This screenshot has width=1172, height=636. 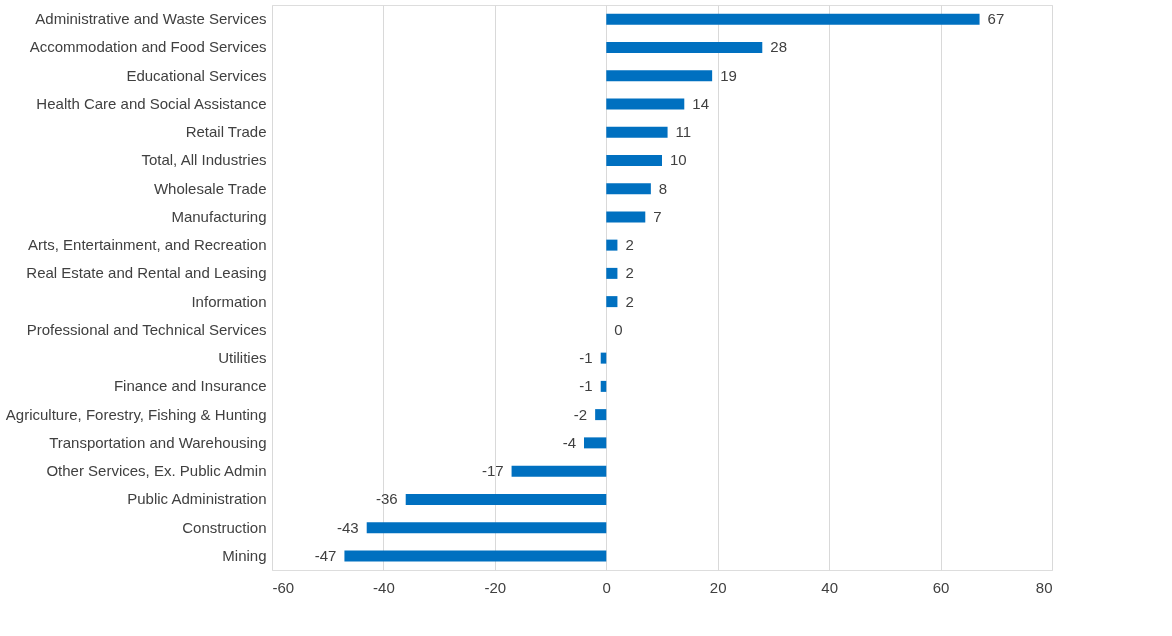 I want to click on y-tick-label: Health Care and Social Assistance, so click(x=151, y=103).